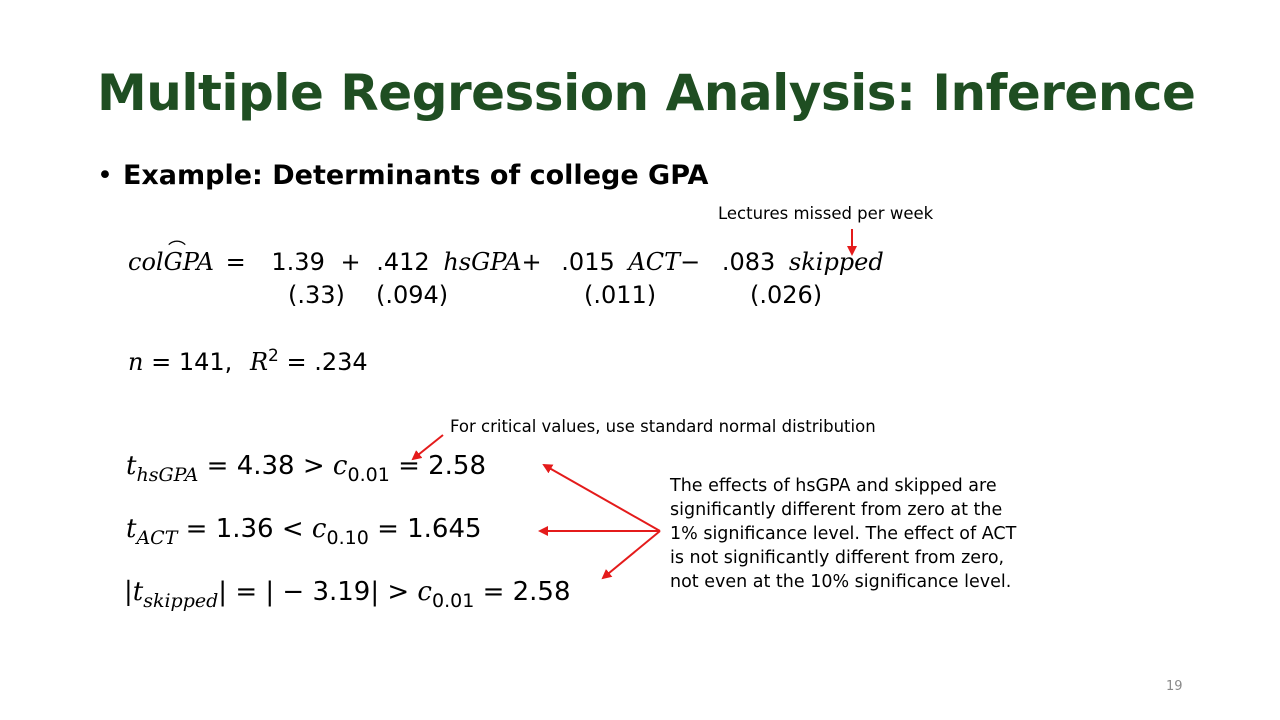 This screenshot has height=720, width=1280. What do you see at coordinates (298, 262) in the screenshot?
I see `intercept: 1.39` at bounding box center [298, 262].